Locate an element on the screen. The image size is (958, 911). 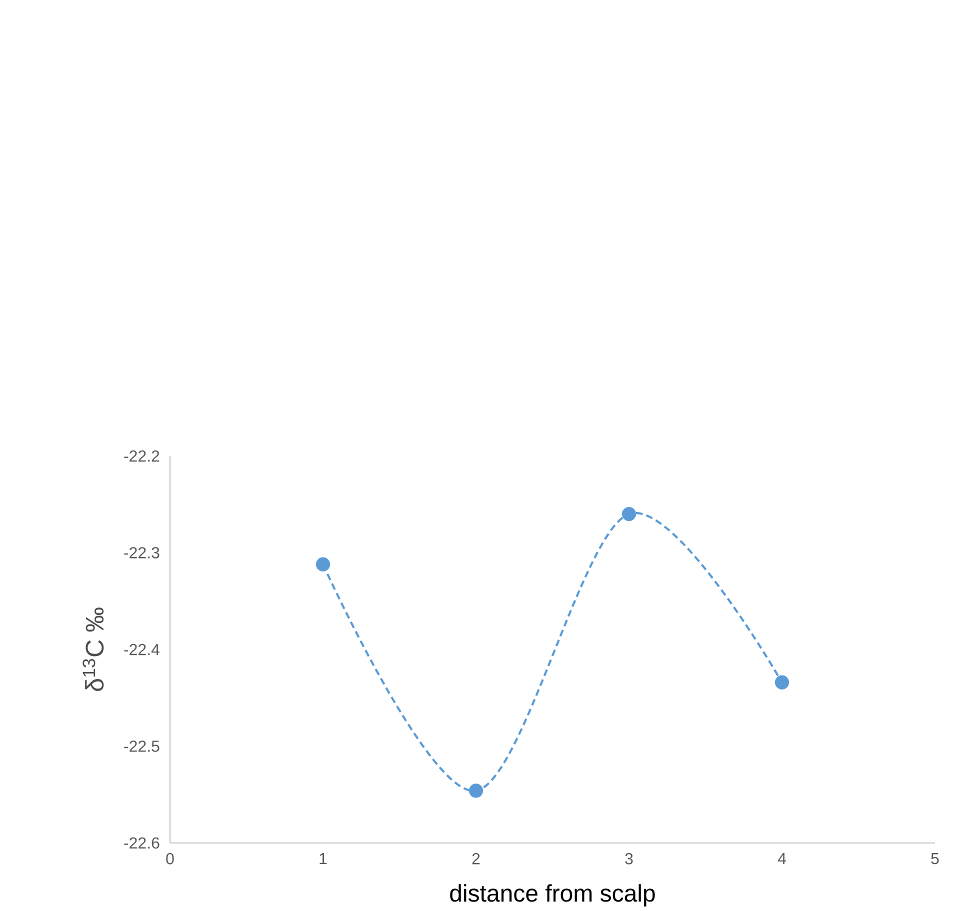
x-axis-title: distance from scalp is located at coordinates (552, 895).